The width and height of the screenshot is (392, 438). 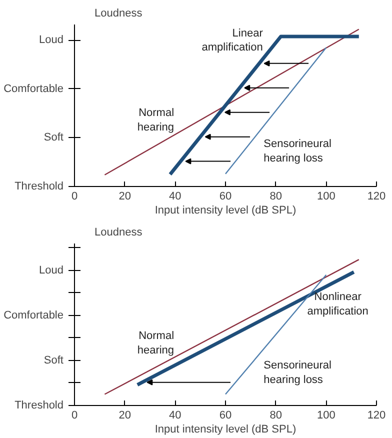 What do you see at coordinates (337, 304) in the screenshot?
I see `series-label: Nonlinear amplification` at bounding box center [337, 304].